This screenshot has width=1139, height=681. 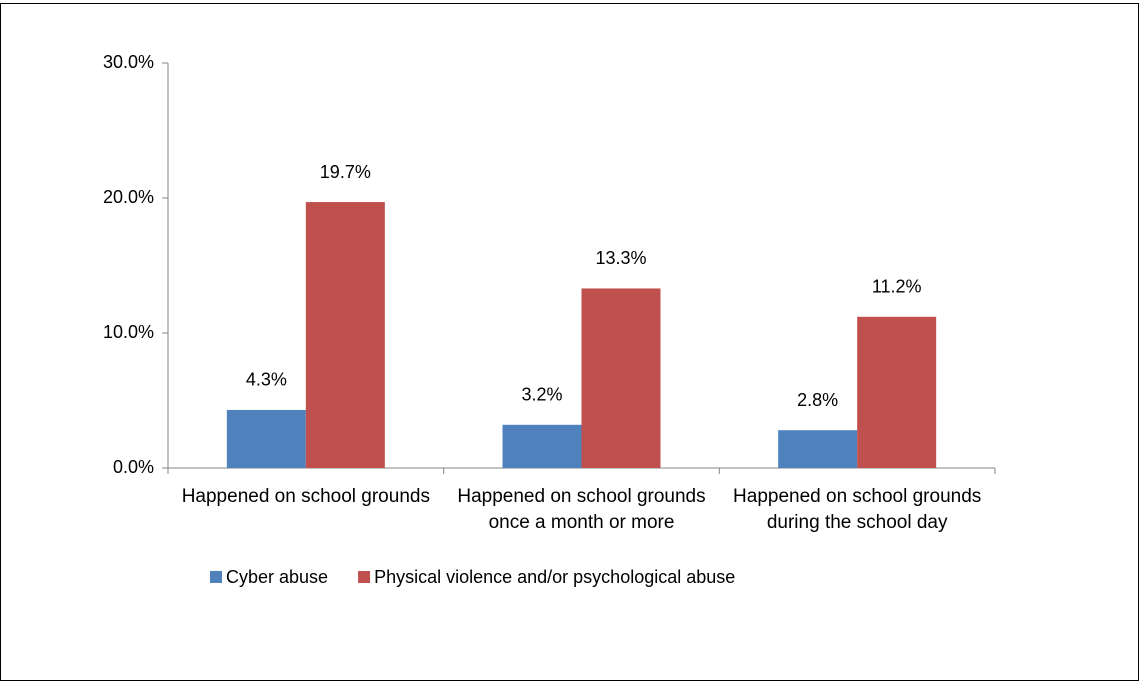 What do you see at coordinates (133, 467) in the screenshot?
I see `y-tick-label: 0.0%` at bounding box center [133, 467].